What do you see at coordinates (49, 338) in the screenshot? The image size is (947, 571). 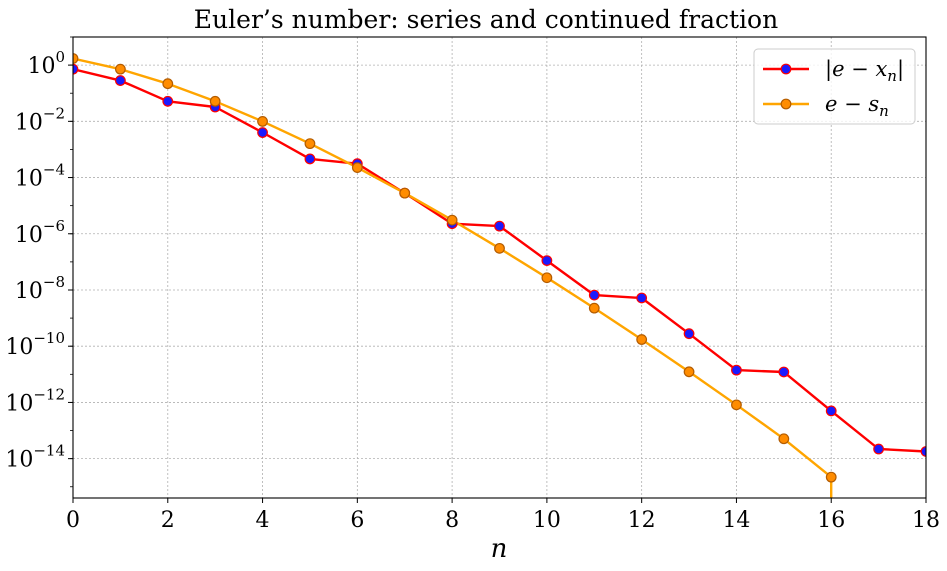 I see `y-tick-exponent: −10` at bounding box center [49, 338].